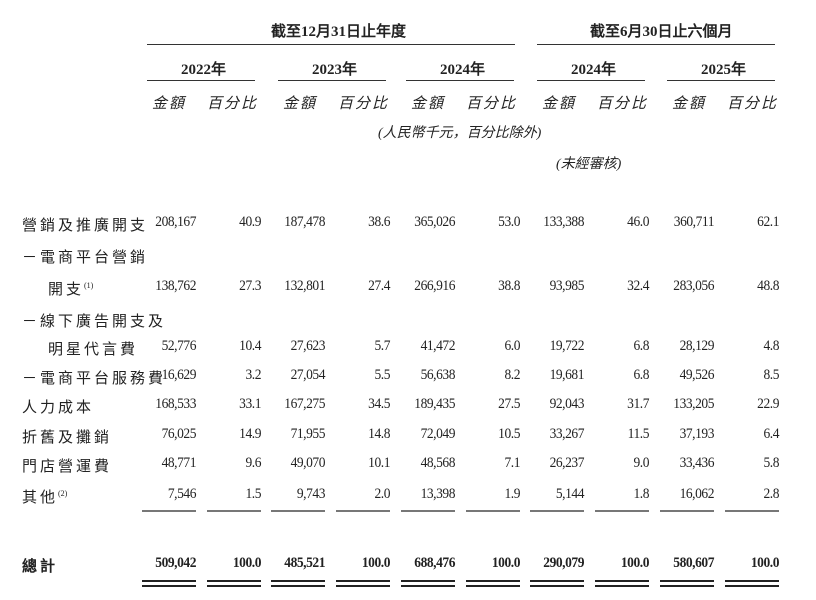 This screenshot has width=816, height=600. Describe the element at coordinates (563, 563) in the screenshot. I see `total-amount: 290,079` at that location.